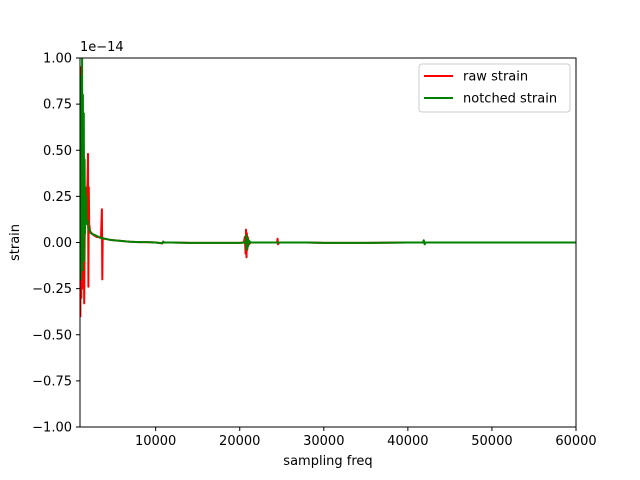 This screenshot has height=480, width=640. I want to click on legend: raw strain notched strain, so click(494, 88).